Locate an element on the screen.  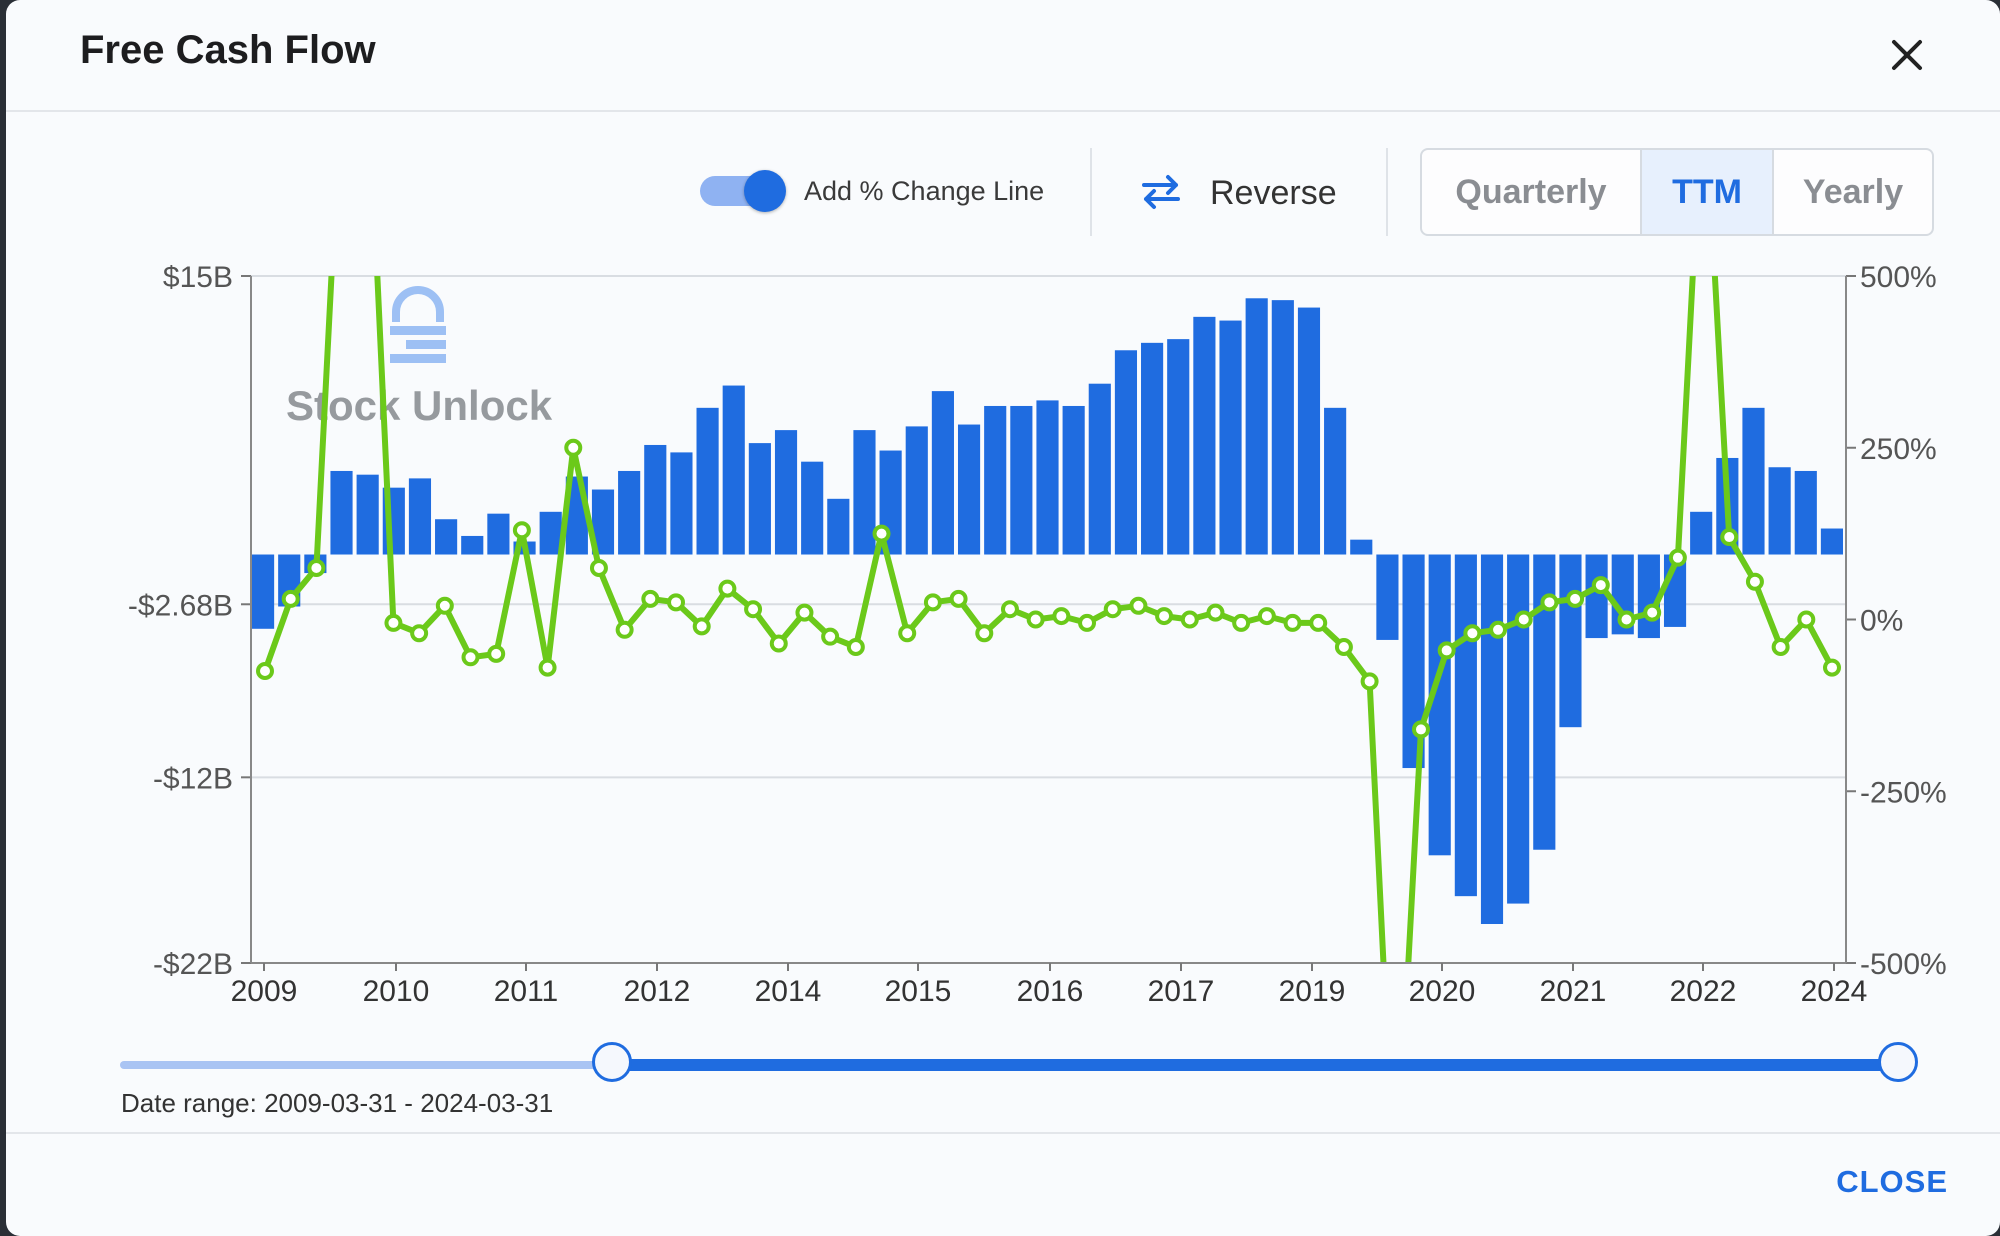
dialog-footer: CLOSE is located at coordinates (1003, 1184).